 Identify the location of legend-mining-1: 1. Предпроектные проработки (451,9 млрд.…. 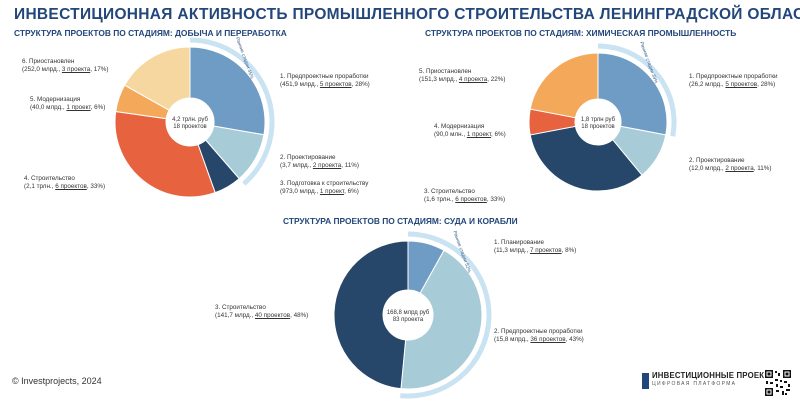
(325, 81).